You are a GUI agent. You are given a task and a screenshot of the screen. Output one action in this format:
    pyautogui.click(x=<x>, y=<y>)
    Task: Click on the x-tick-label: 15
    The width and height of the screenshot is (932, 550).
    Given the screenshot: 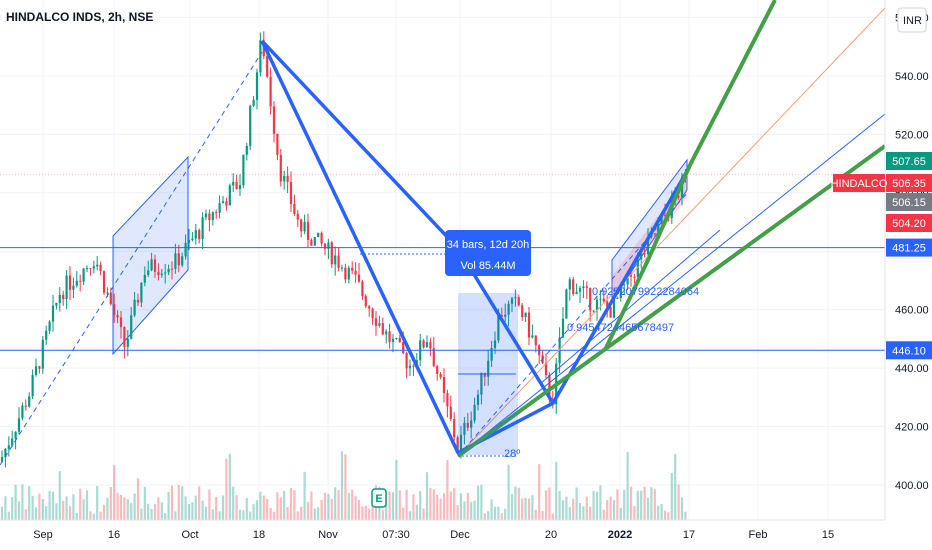 What is the action you would take?
    pyautogui.click(x=828, y=535)
    